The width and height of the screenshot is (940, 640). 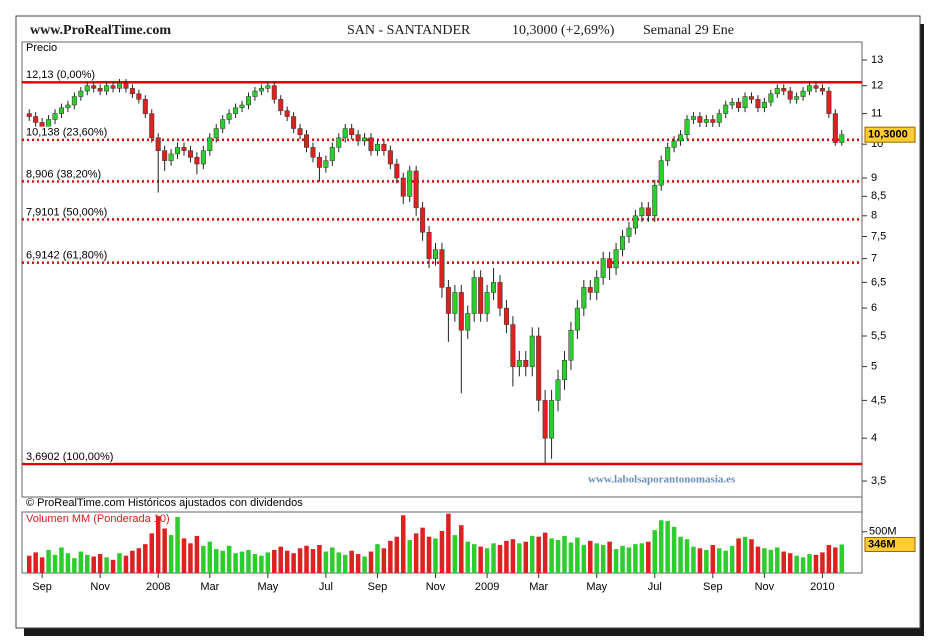 I want to click on y-tick-label: 6,5, so click(x=878, y=282).